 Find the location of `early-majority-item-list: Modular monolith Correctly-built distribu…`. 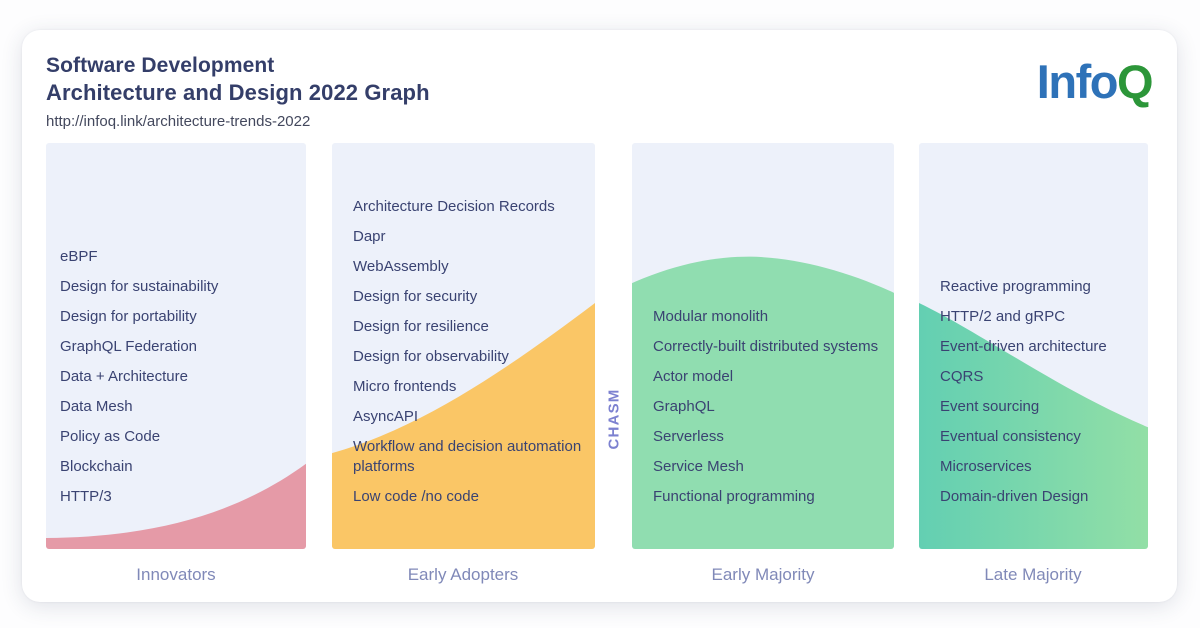

early-majority-item-list: Modular monolith Correctly-built distribu… is located at coordinates (763, 402).